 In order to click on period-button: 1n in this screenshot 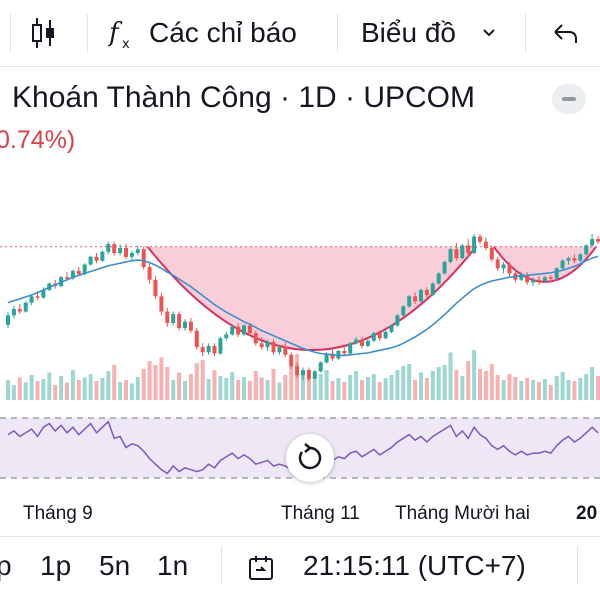, I will do `click(173, 565)`.